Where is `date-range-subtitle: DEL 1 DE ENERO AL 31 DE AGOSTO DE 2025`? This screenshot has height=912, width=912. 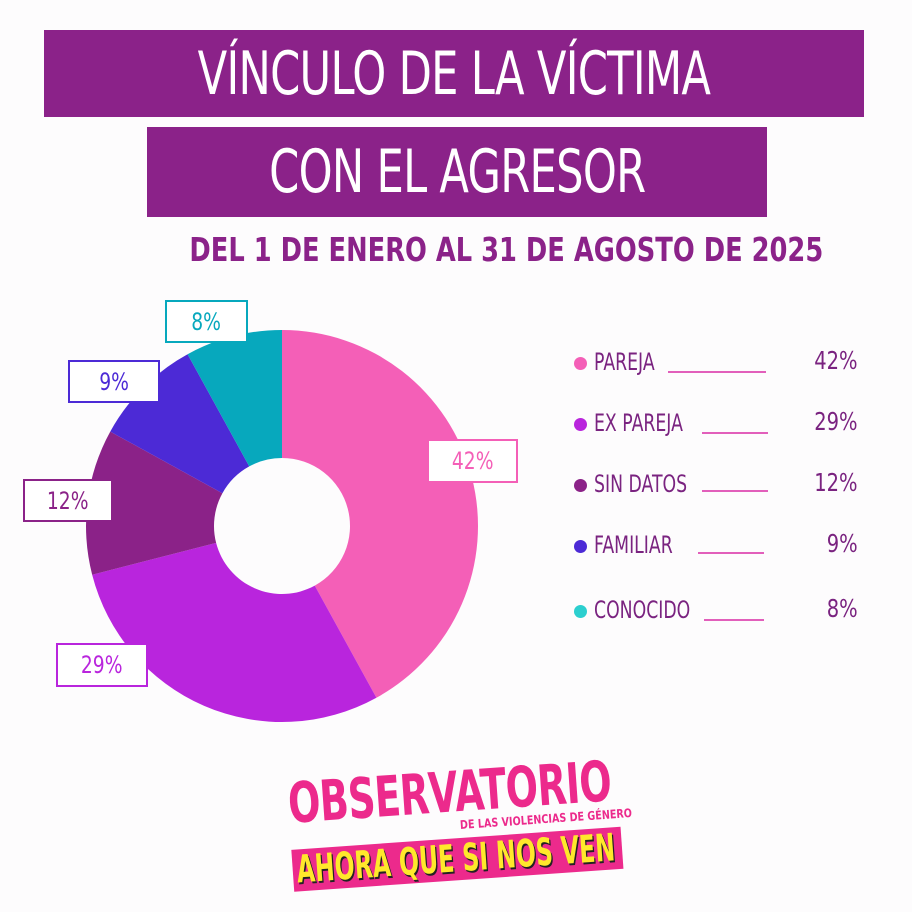
date-range-subtitle: DEL 1 DE ENERO AL 31 DE AGOSTO DE 2025 is located at coordinates (480, 249).